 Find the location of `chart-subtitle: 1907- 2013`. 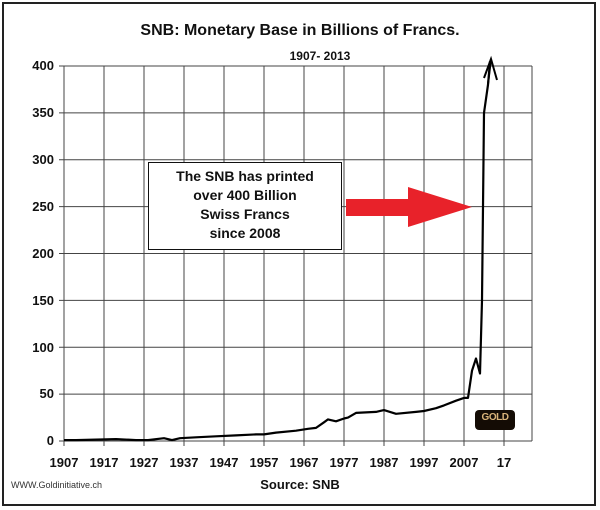

chart-subtitle: 1907- 2013 is located at coordinates (320, 56).